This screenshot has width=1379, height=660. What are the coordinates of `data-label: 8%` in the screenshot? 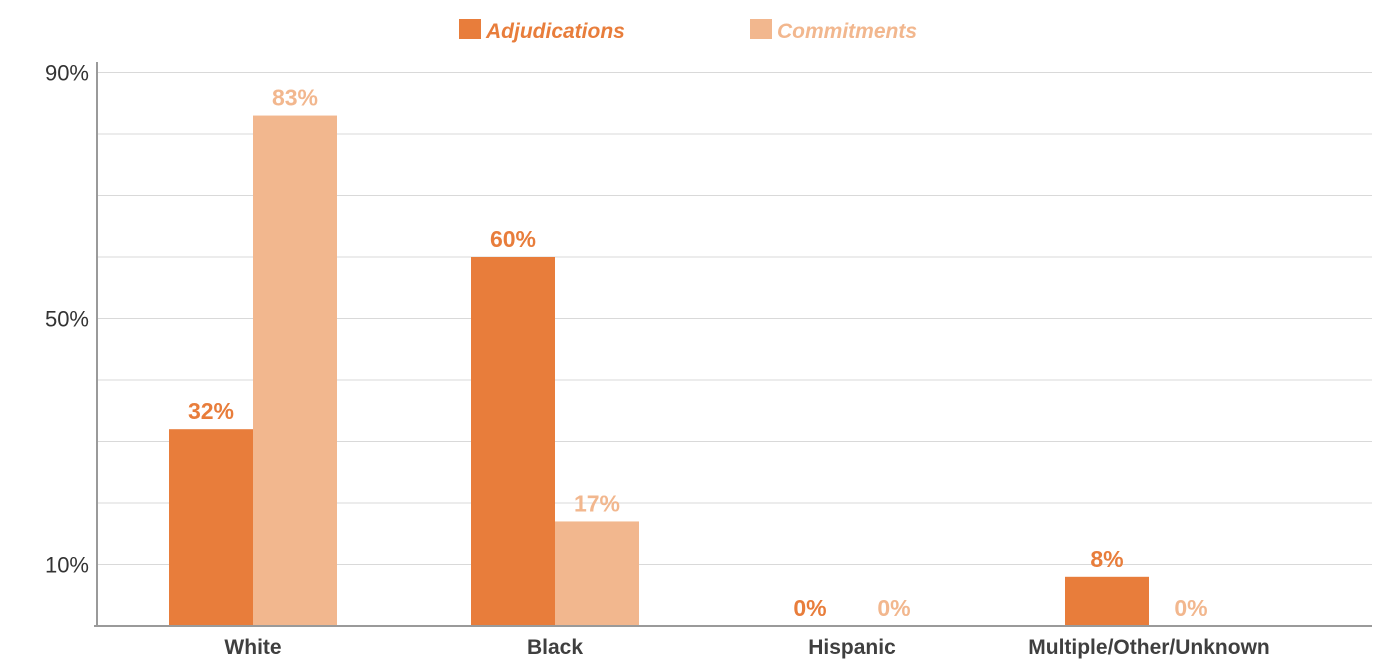 It's located at (1106, 559).